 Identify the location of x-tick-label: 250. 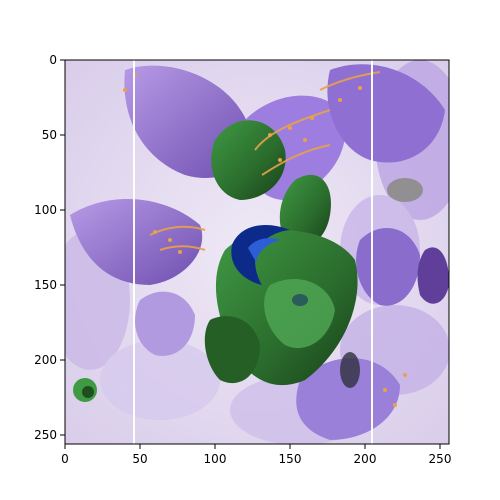
(440, 459).